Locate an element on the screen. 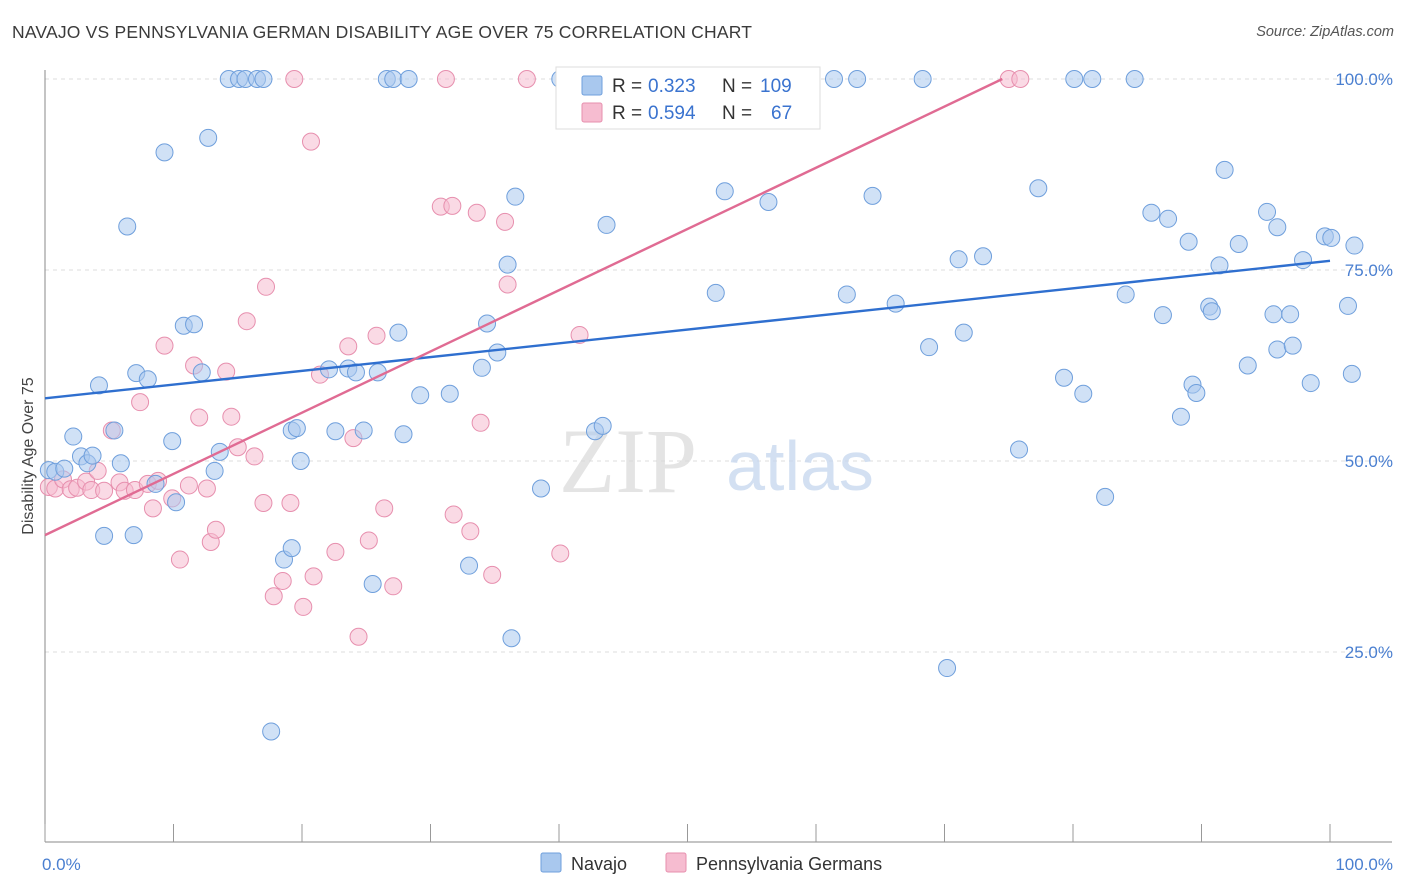 This screenshot has width=1406, height=892. y-tick-label: 50.0% is located at coordinates (1369, 461).